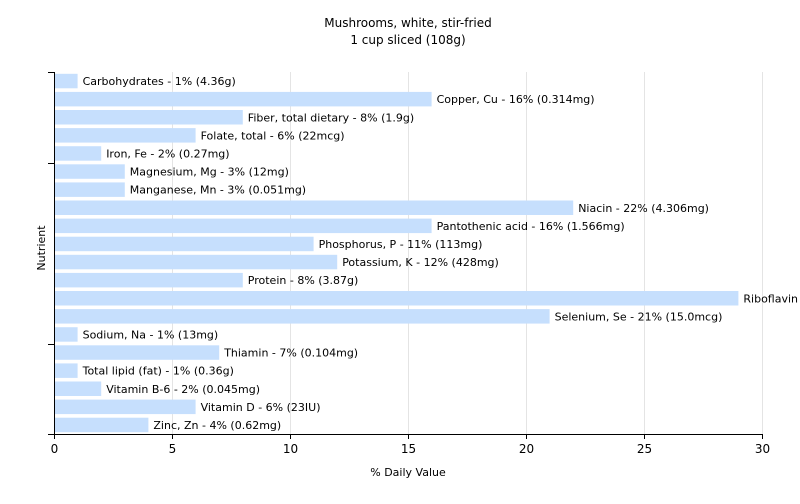 The height and width of the screenshot is (504, 800). Describe the element at coordinates (401, 244) in the screenshot. I see `bar-data-label: Phosphorus, P - 11% (113mg)` at that location.